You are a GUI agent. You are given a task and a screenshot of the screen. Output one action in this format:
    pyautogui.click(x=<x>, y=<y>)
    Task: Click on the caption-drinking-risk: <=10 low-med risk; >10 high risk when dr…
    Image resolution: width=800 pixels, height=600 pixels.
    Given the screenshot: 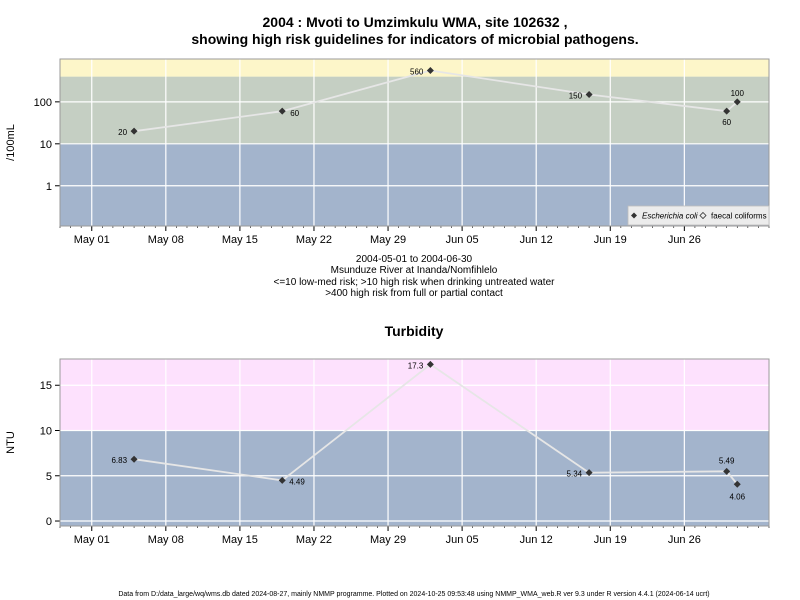 What is the action you would take?
    pyautogui.click(x=415, y=282)
    